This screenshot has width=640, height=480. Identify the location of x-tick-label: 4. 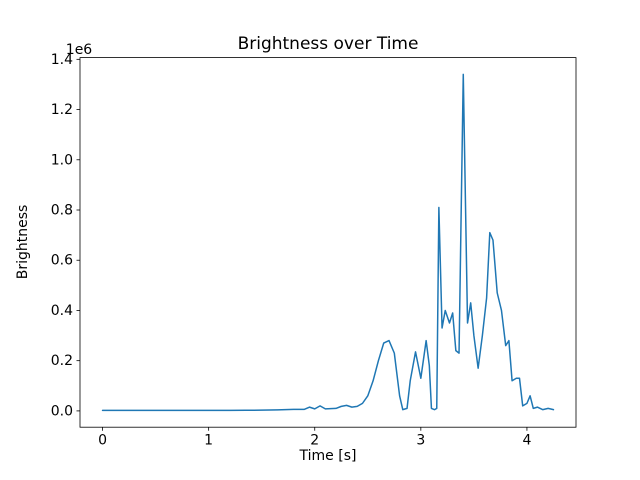
(526, 441).